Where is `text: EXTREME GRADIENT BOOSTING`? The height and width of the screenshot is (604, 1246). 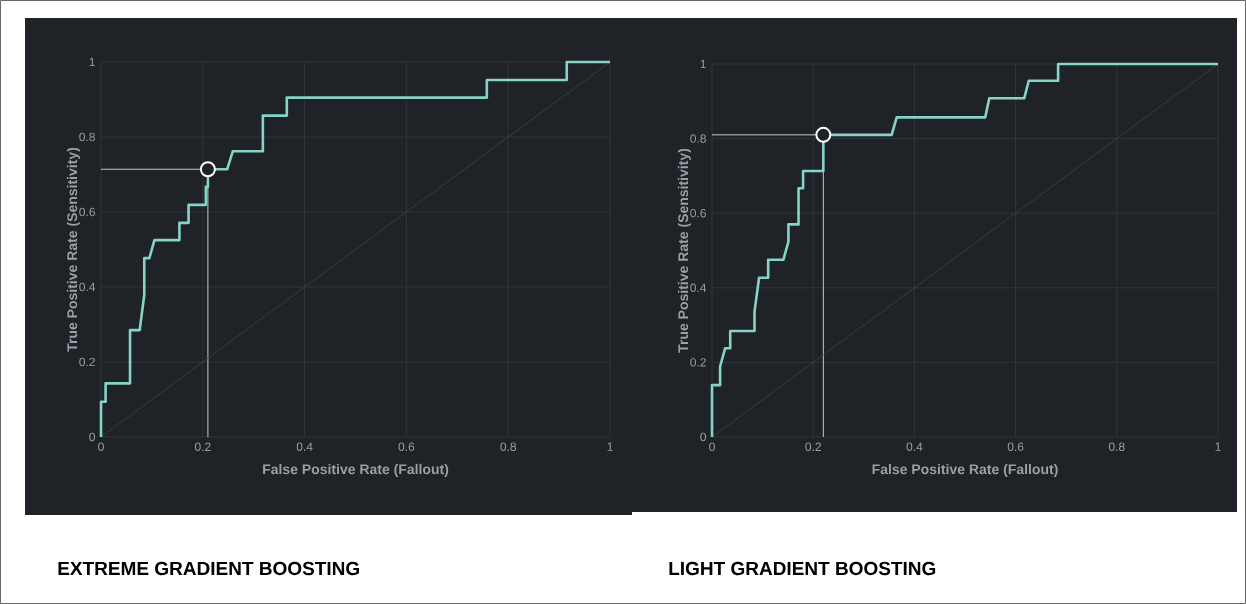 text: EXTREME GRADIENT BOOSTING is located at coordinates (208, 568).